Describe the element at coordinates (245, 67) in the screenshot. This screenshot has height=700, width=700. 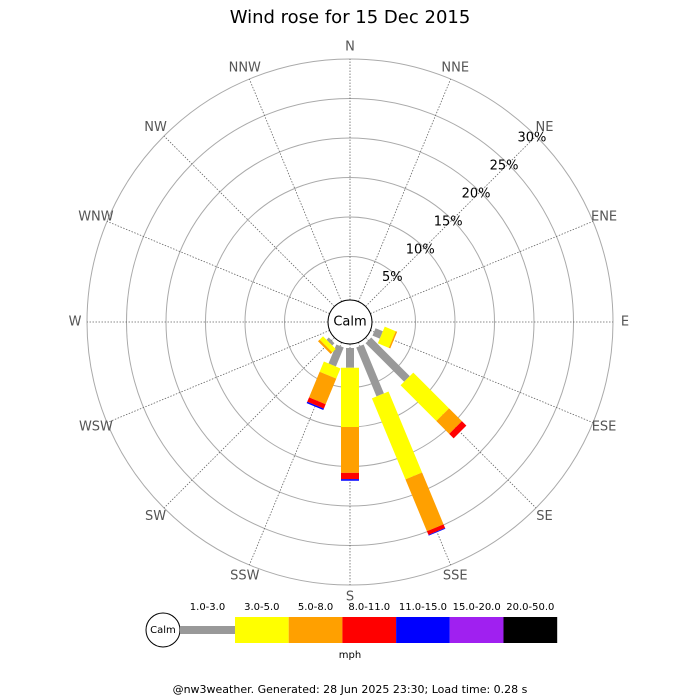
I see `direction-label: NNW` at that location.